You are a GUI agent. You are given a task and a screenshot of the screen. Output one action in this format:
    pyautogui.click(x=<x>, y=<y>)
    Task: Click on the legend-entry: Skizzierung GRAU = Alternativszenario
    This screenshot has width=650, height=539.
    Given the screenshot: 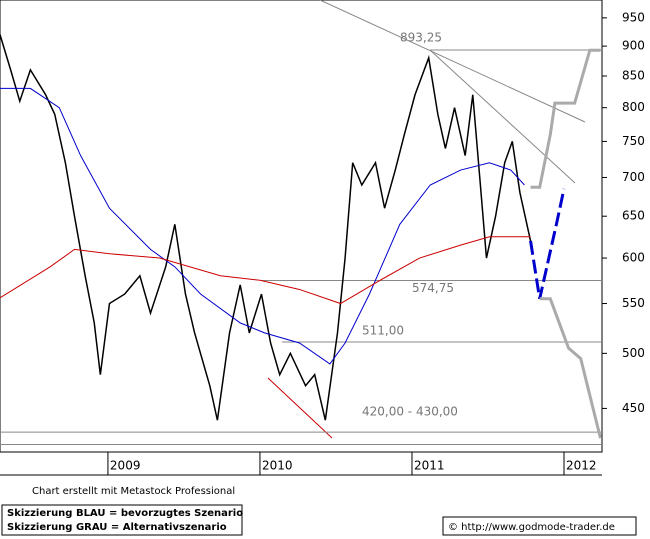 What is the action you would take?
    pyautogui.click(x=117, y=527)
    